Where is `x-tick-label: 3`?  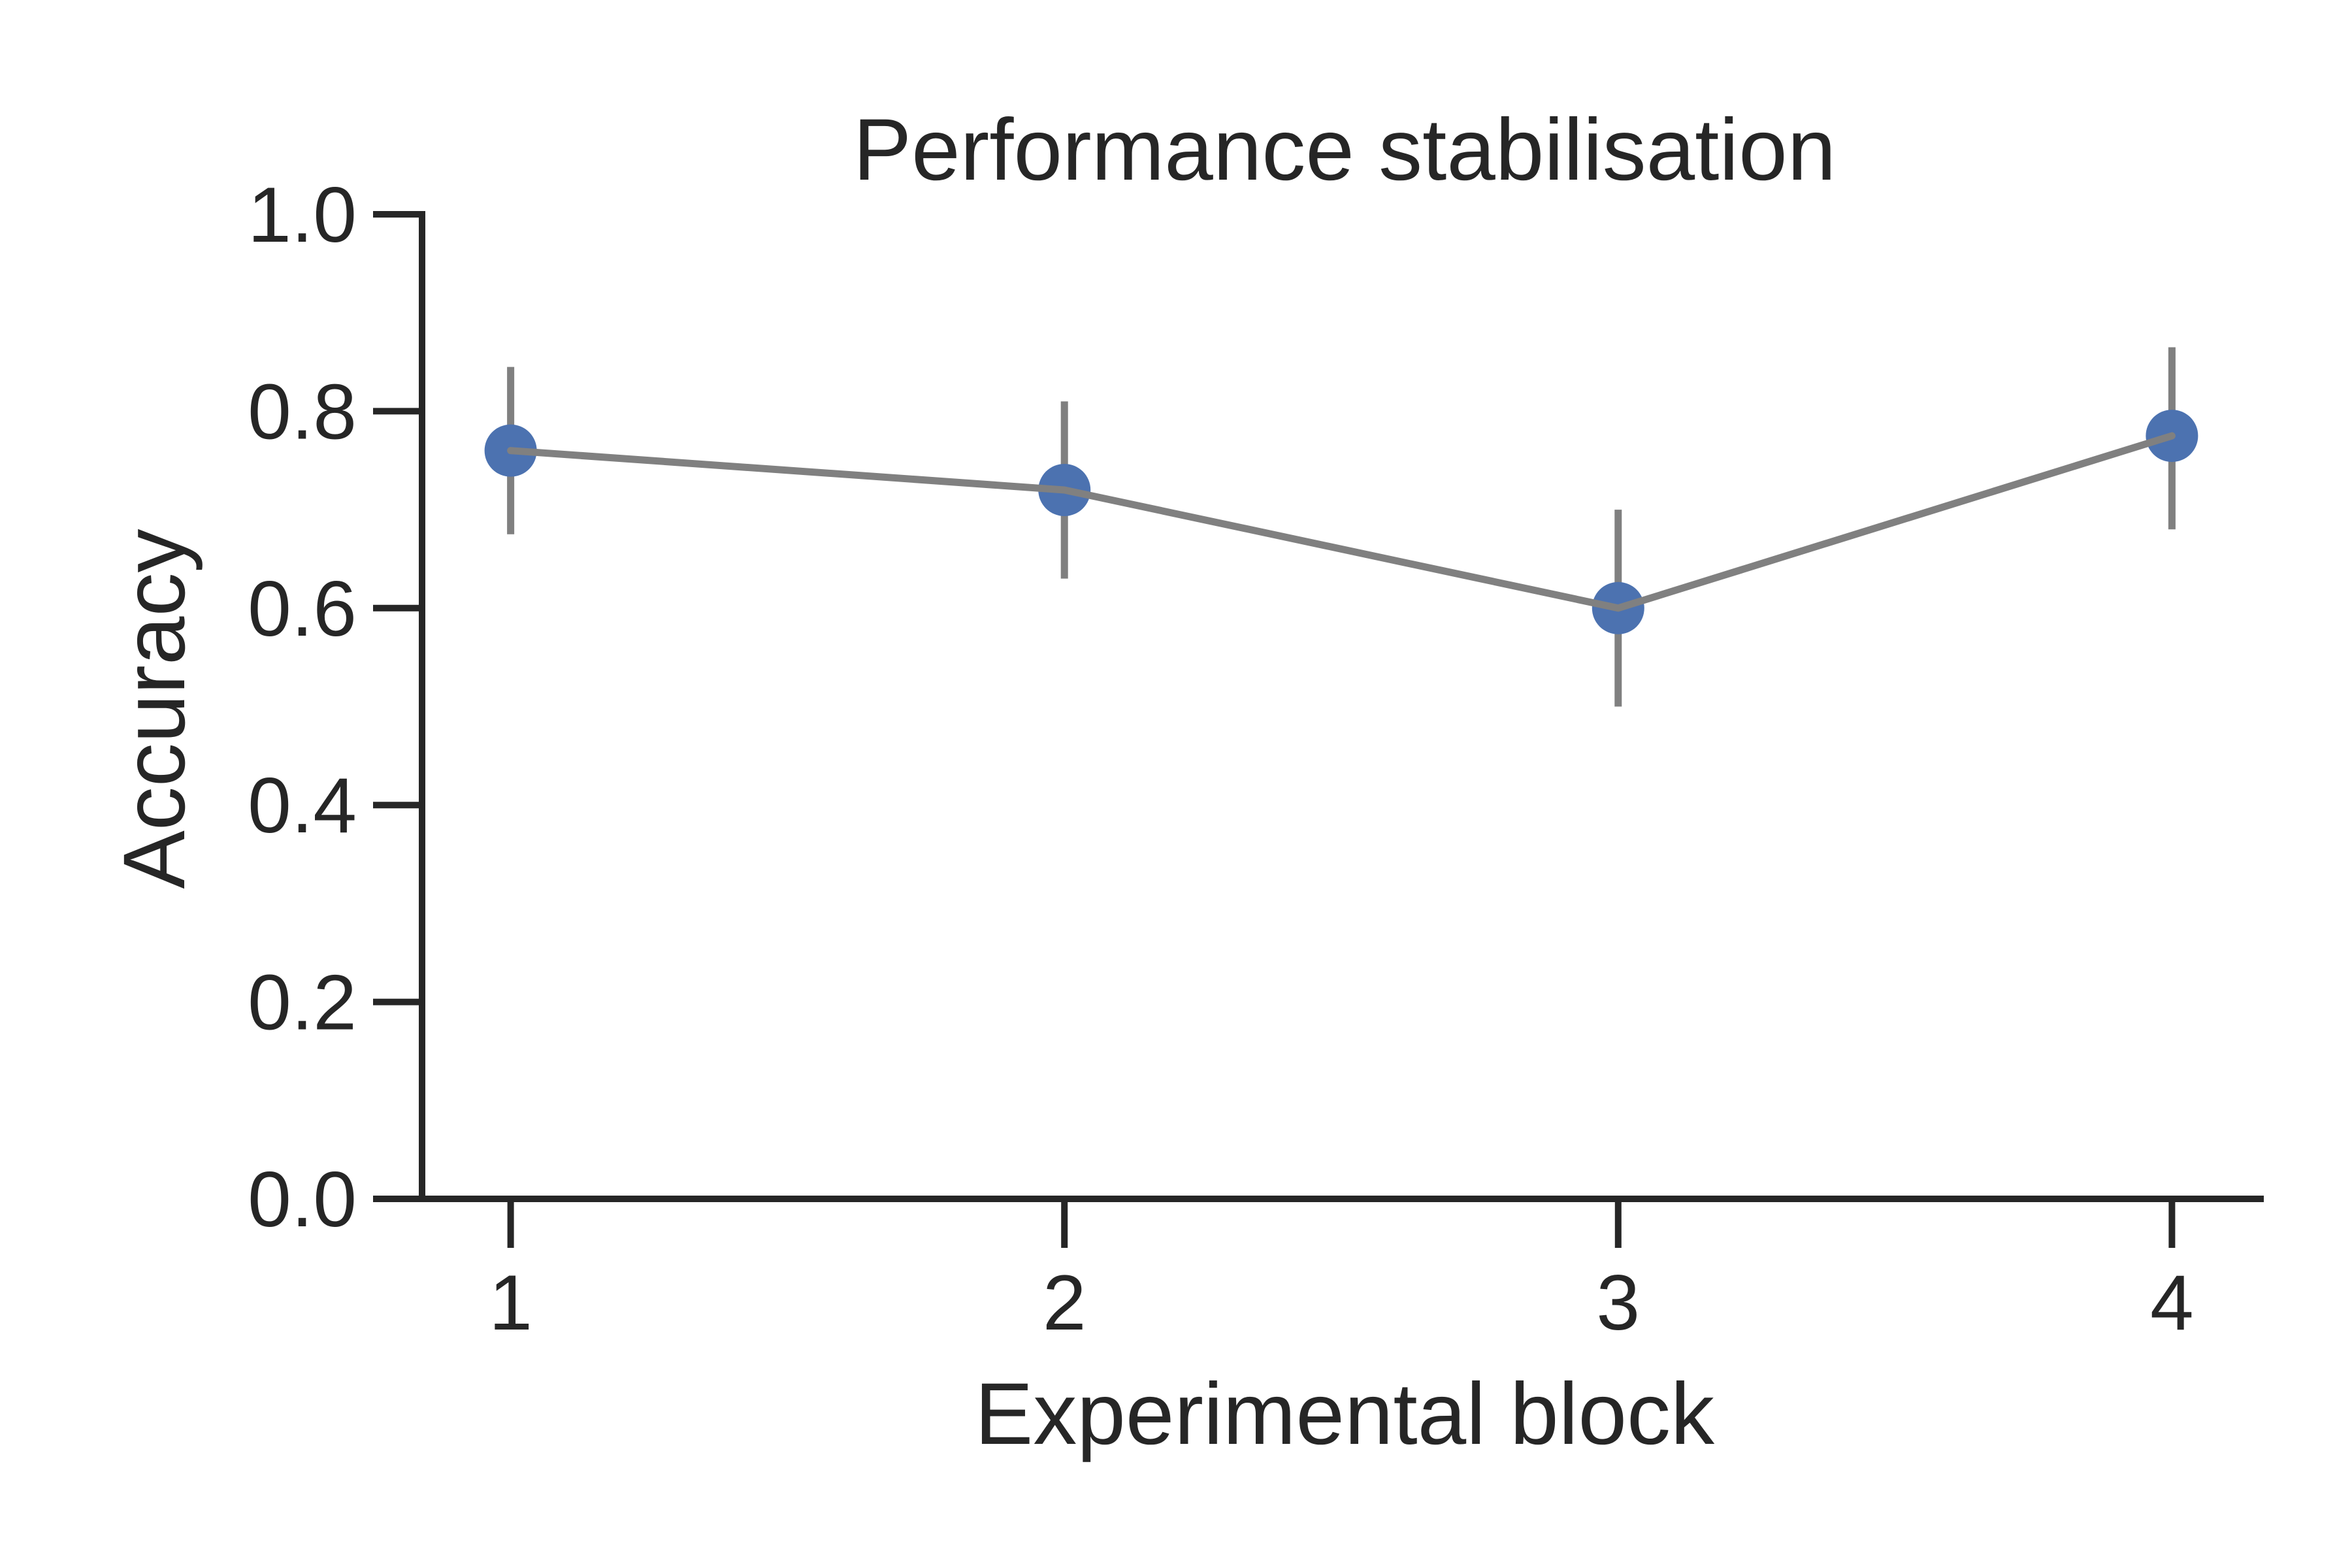 x-tick-label: 3 is located at coordinates (1618, 1303).